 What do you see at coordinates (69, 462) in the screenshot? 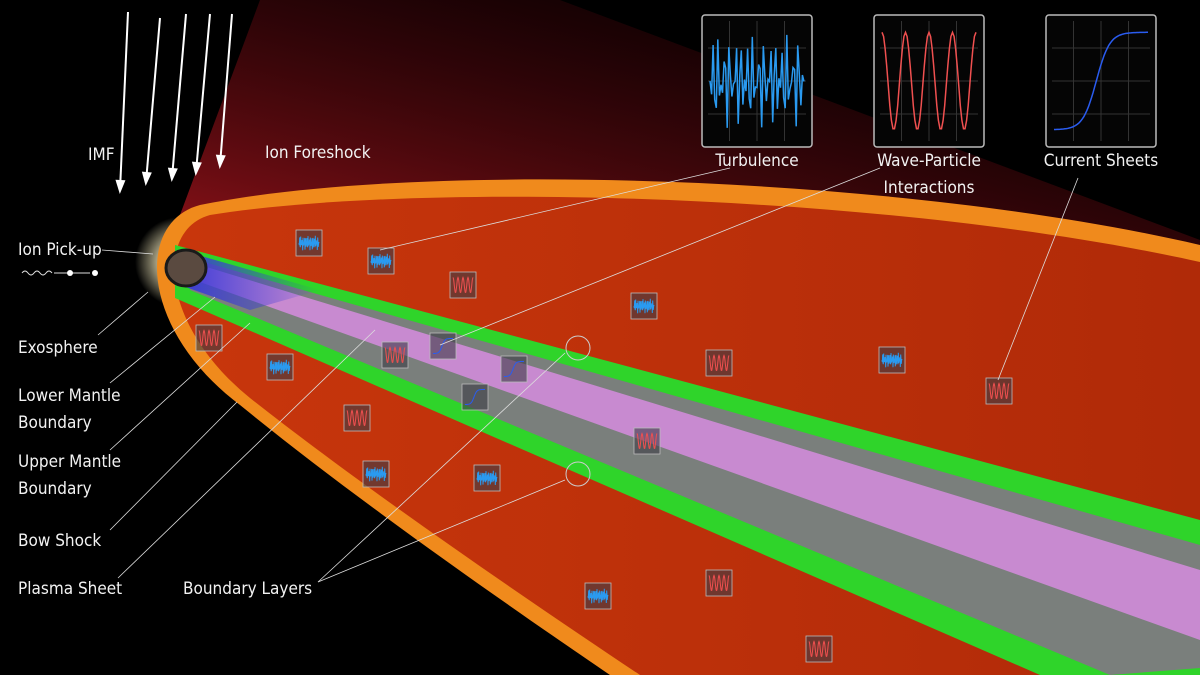
I see `label: Upper Mantle` at bounding box center [69, 462].